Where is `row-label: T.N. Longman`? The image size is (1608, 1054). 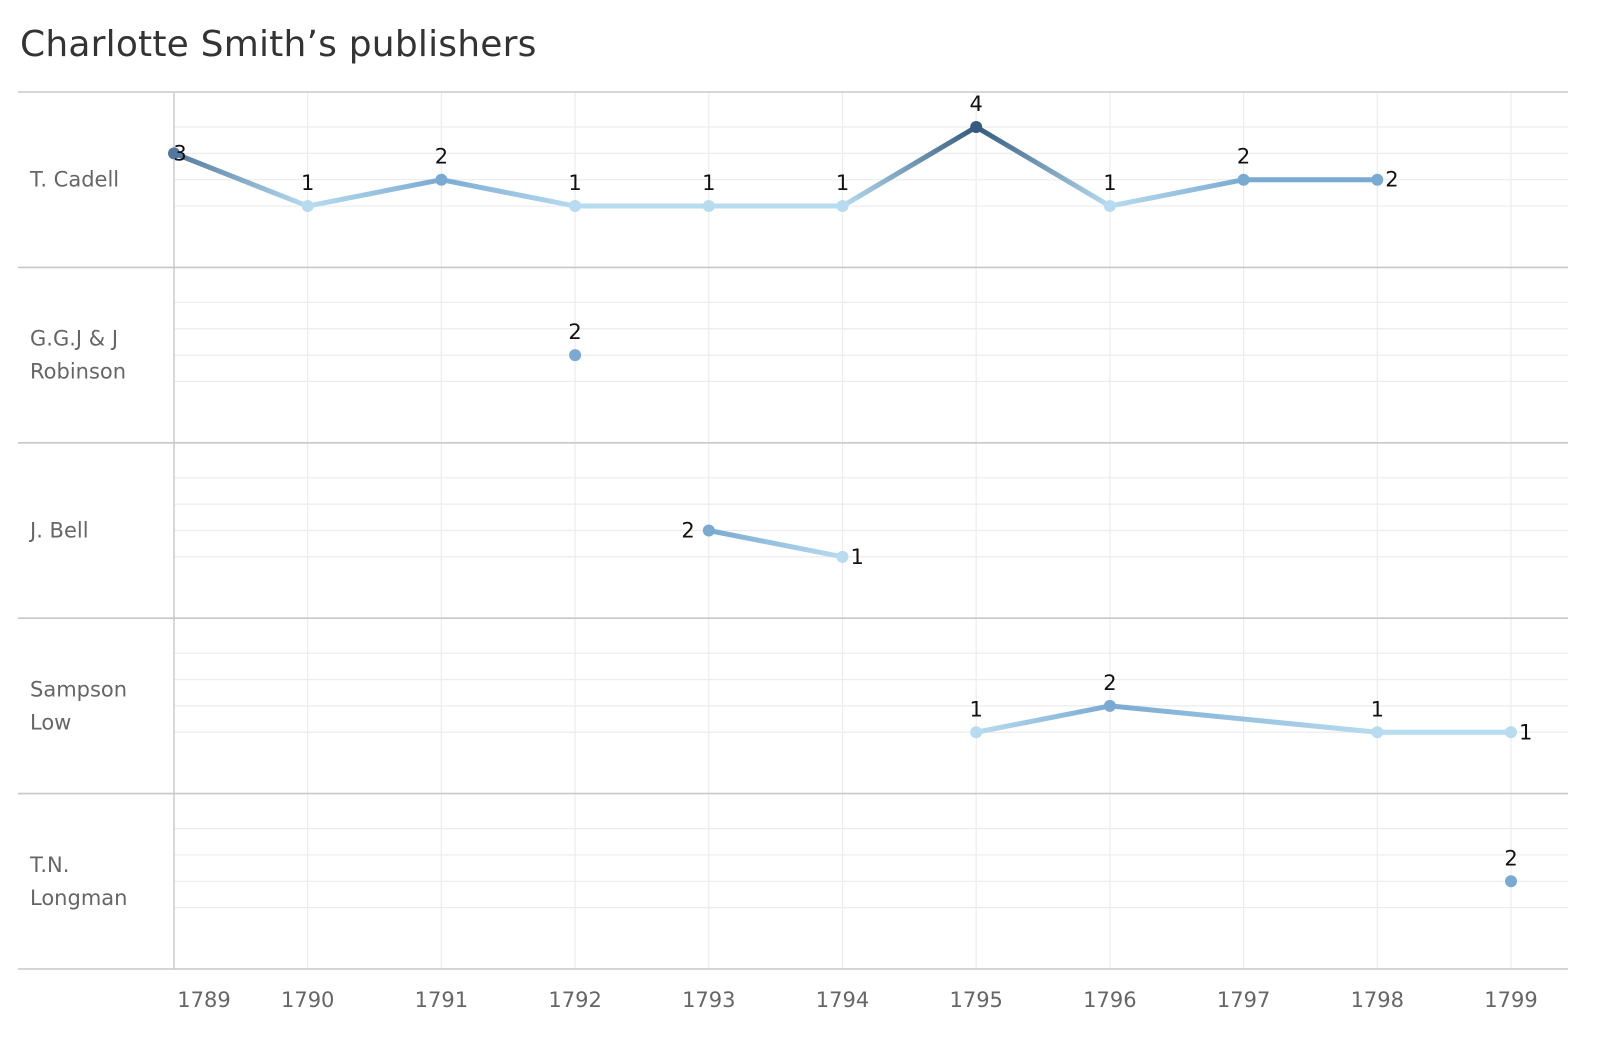 row-label: T.N. Longman is located at coordinates (78, 881).